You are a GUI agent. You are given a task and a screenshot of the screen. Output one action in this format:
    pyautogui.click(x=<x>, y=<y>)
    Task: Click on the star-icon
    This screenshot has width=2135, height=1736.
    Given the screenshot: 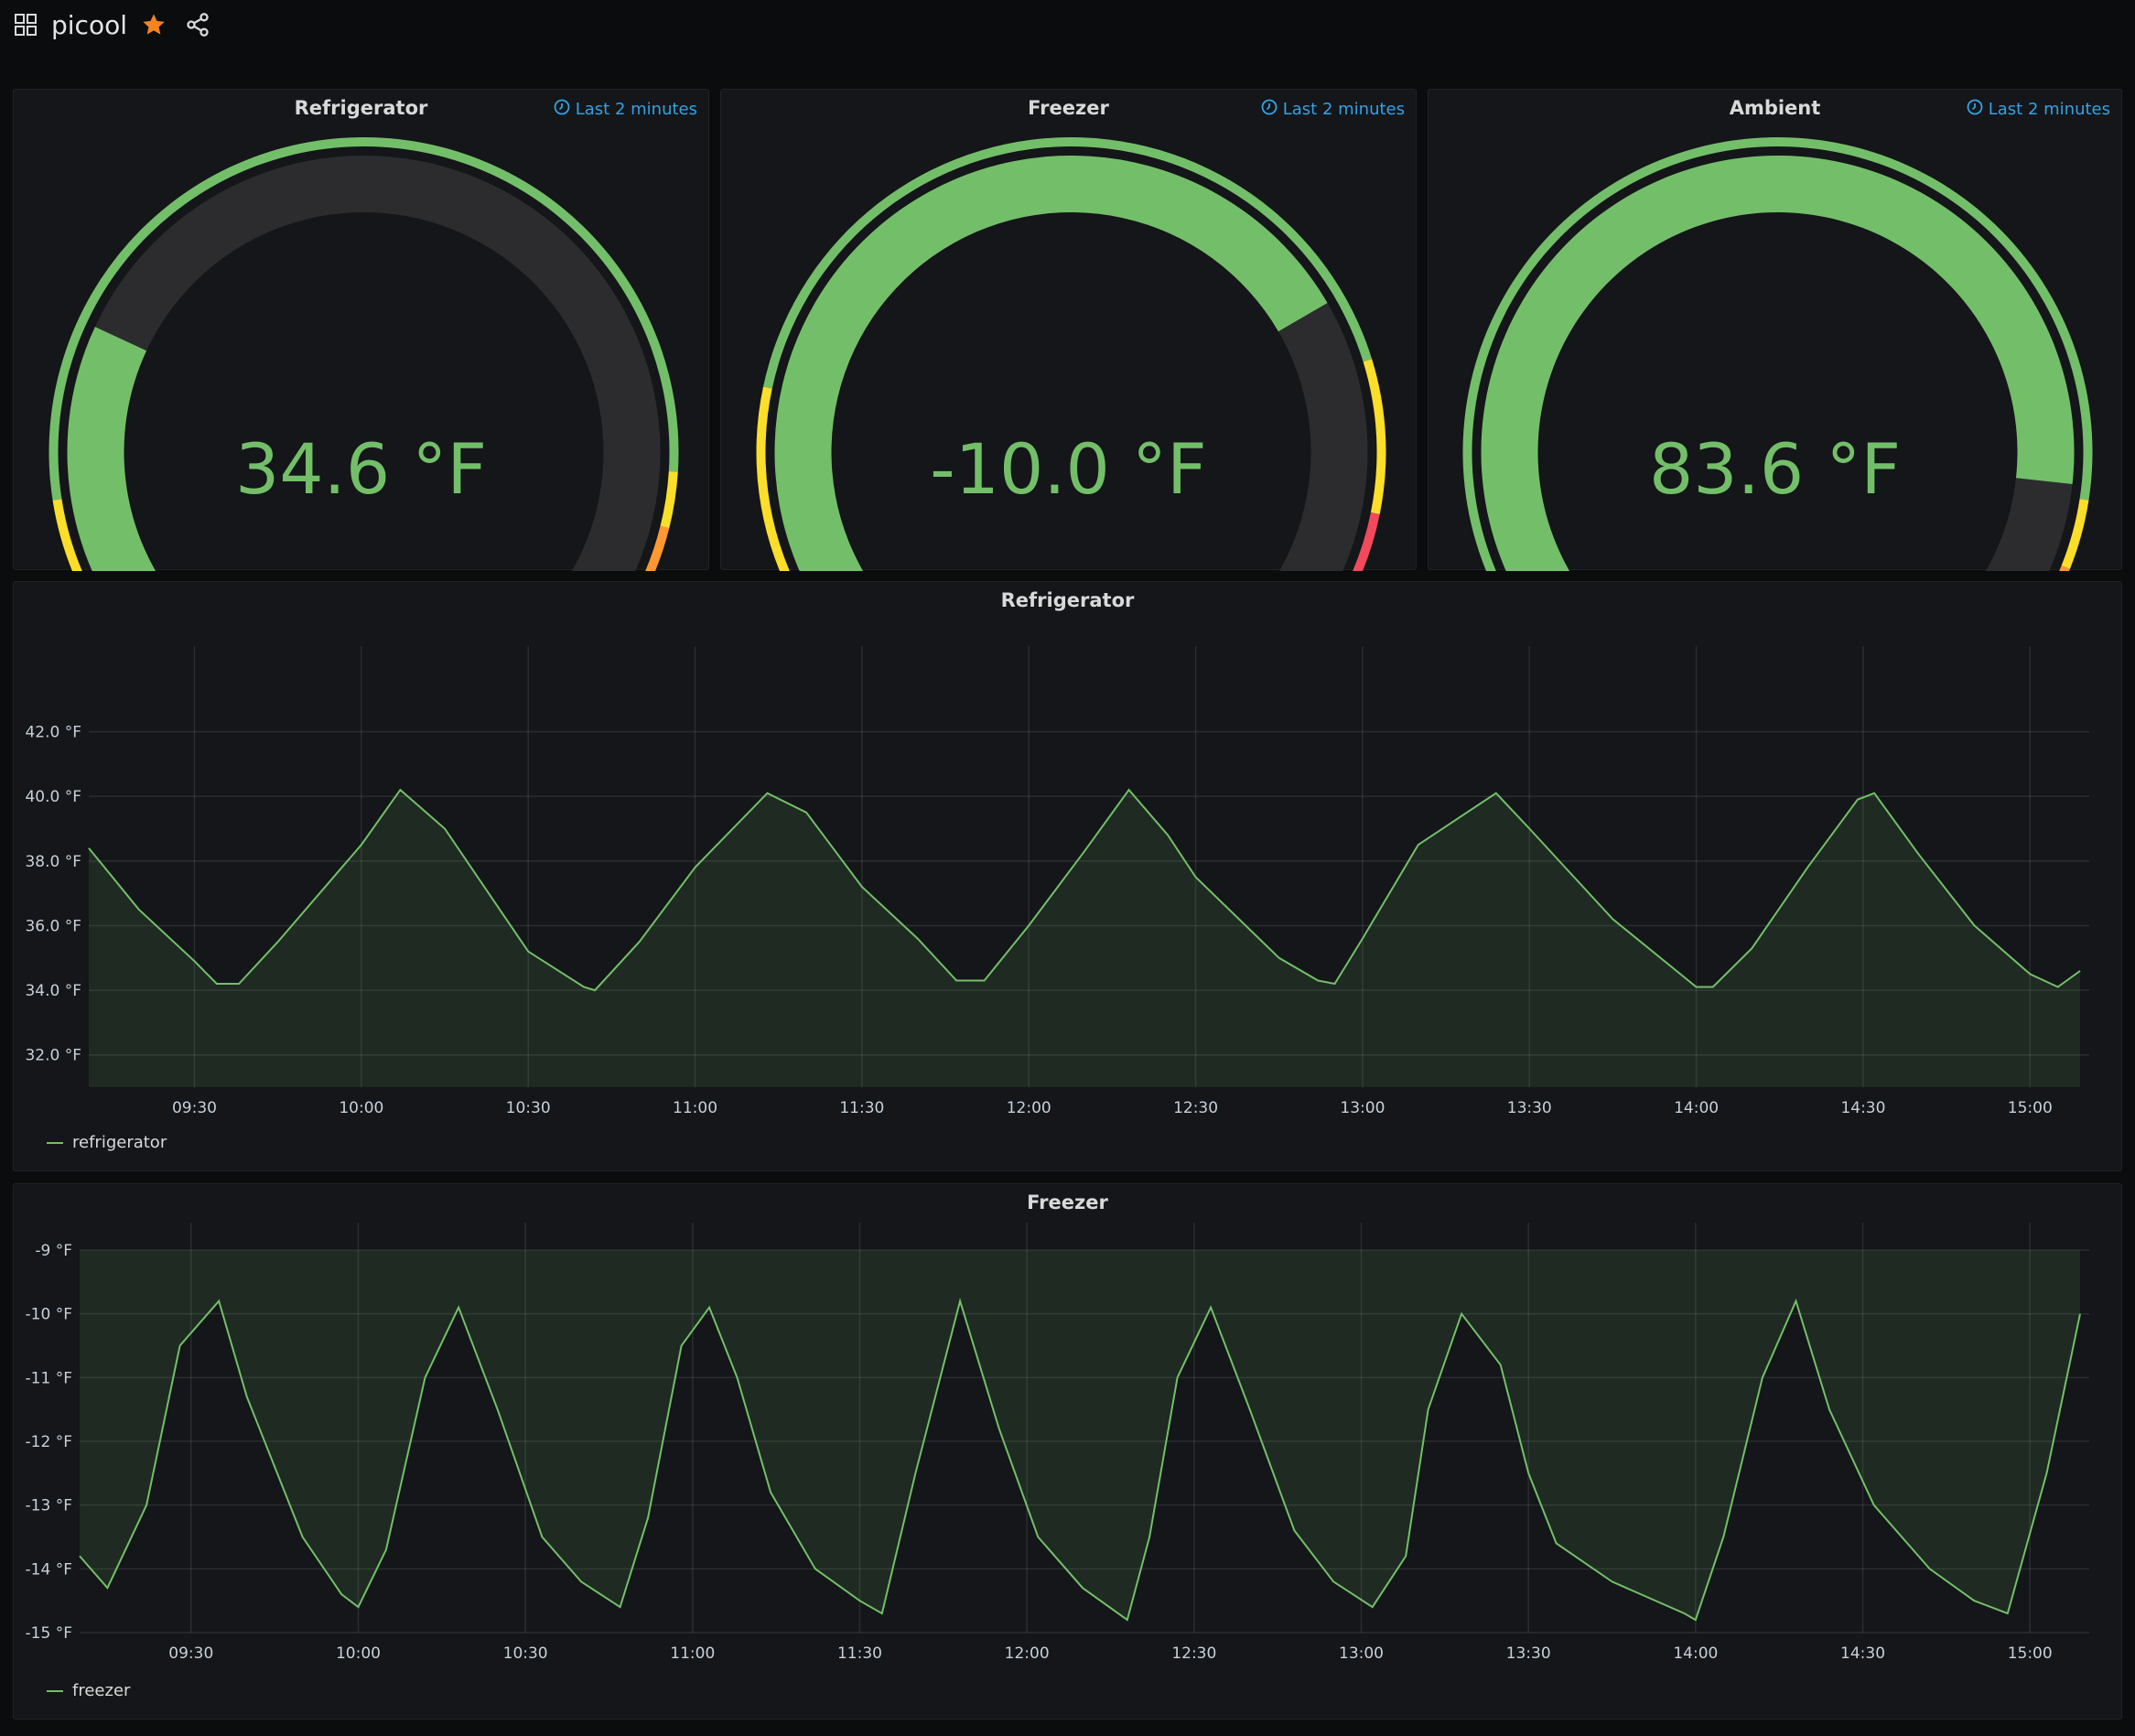 What is the action you would take?
    pyautogui.click(x=153, y=25)
    